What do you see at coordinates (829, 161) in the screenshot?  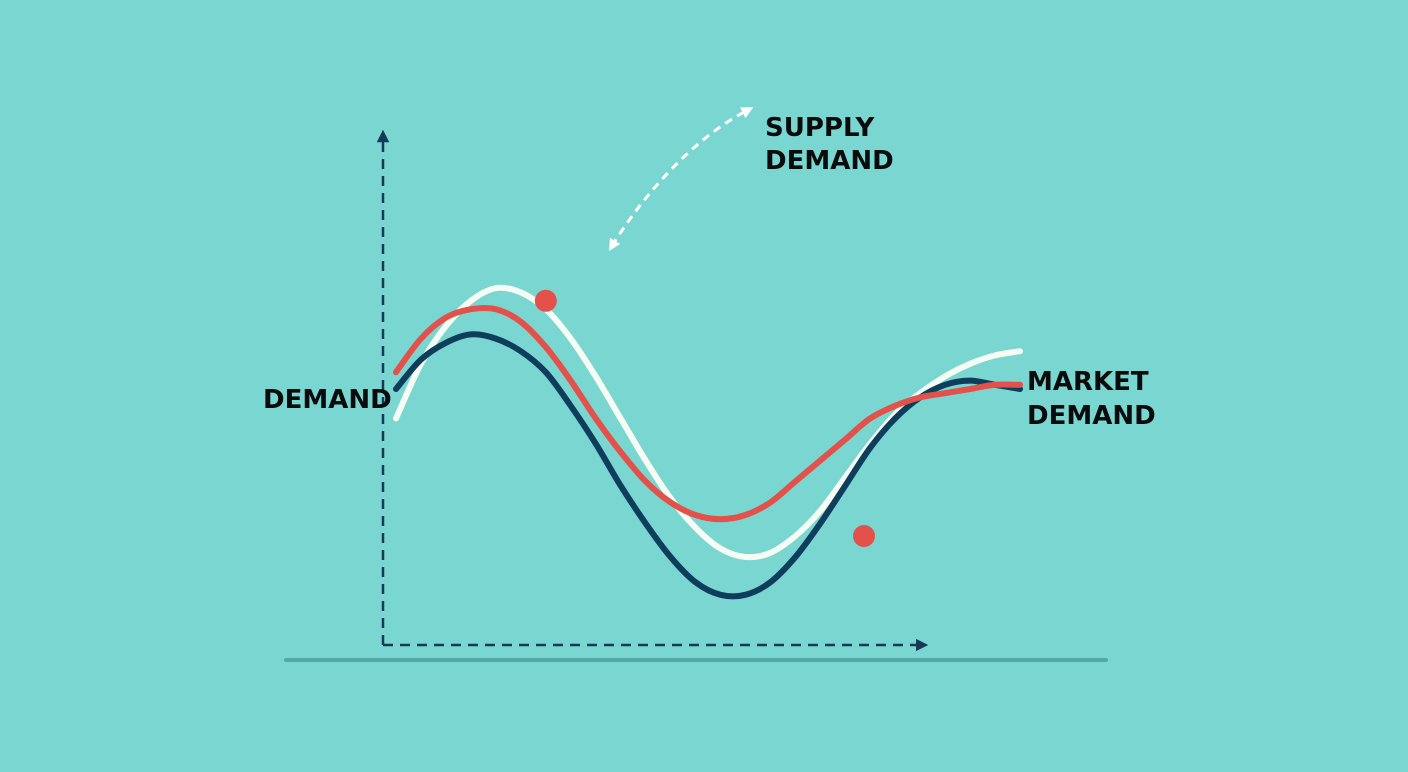 I see `supply-demand-label-line2: DEMAND` at bounding box center [829, 161].